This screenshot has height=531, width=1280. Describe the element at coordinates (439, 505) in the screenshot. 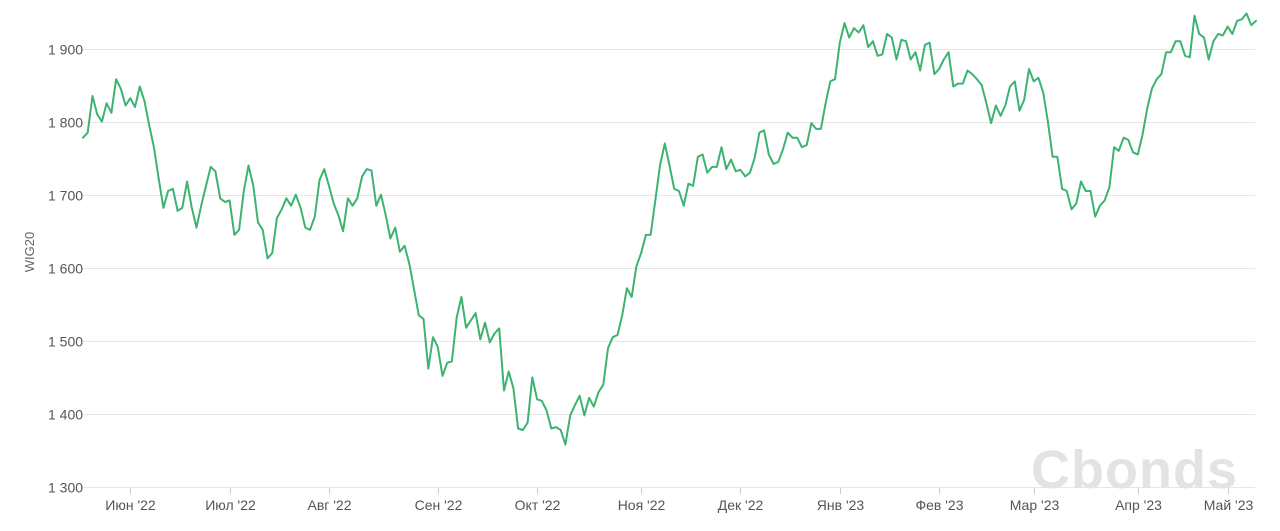

I see `x-tick-label: Сен '22` at that location.